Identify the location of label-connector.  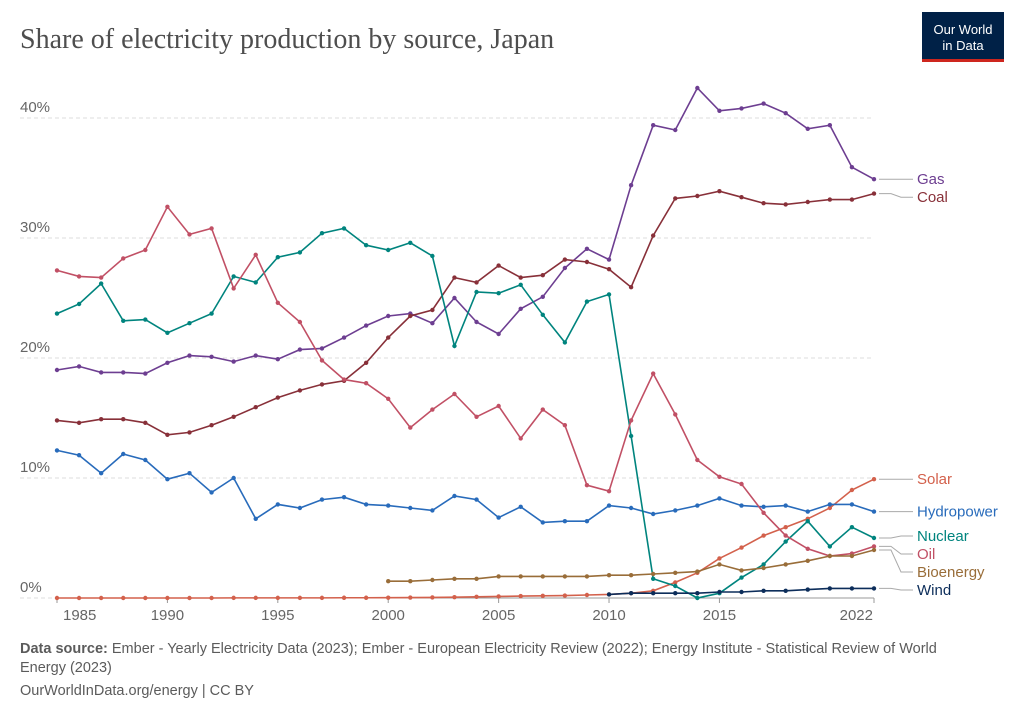
(896, 537).